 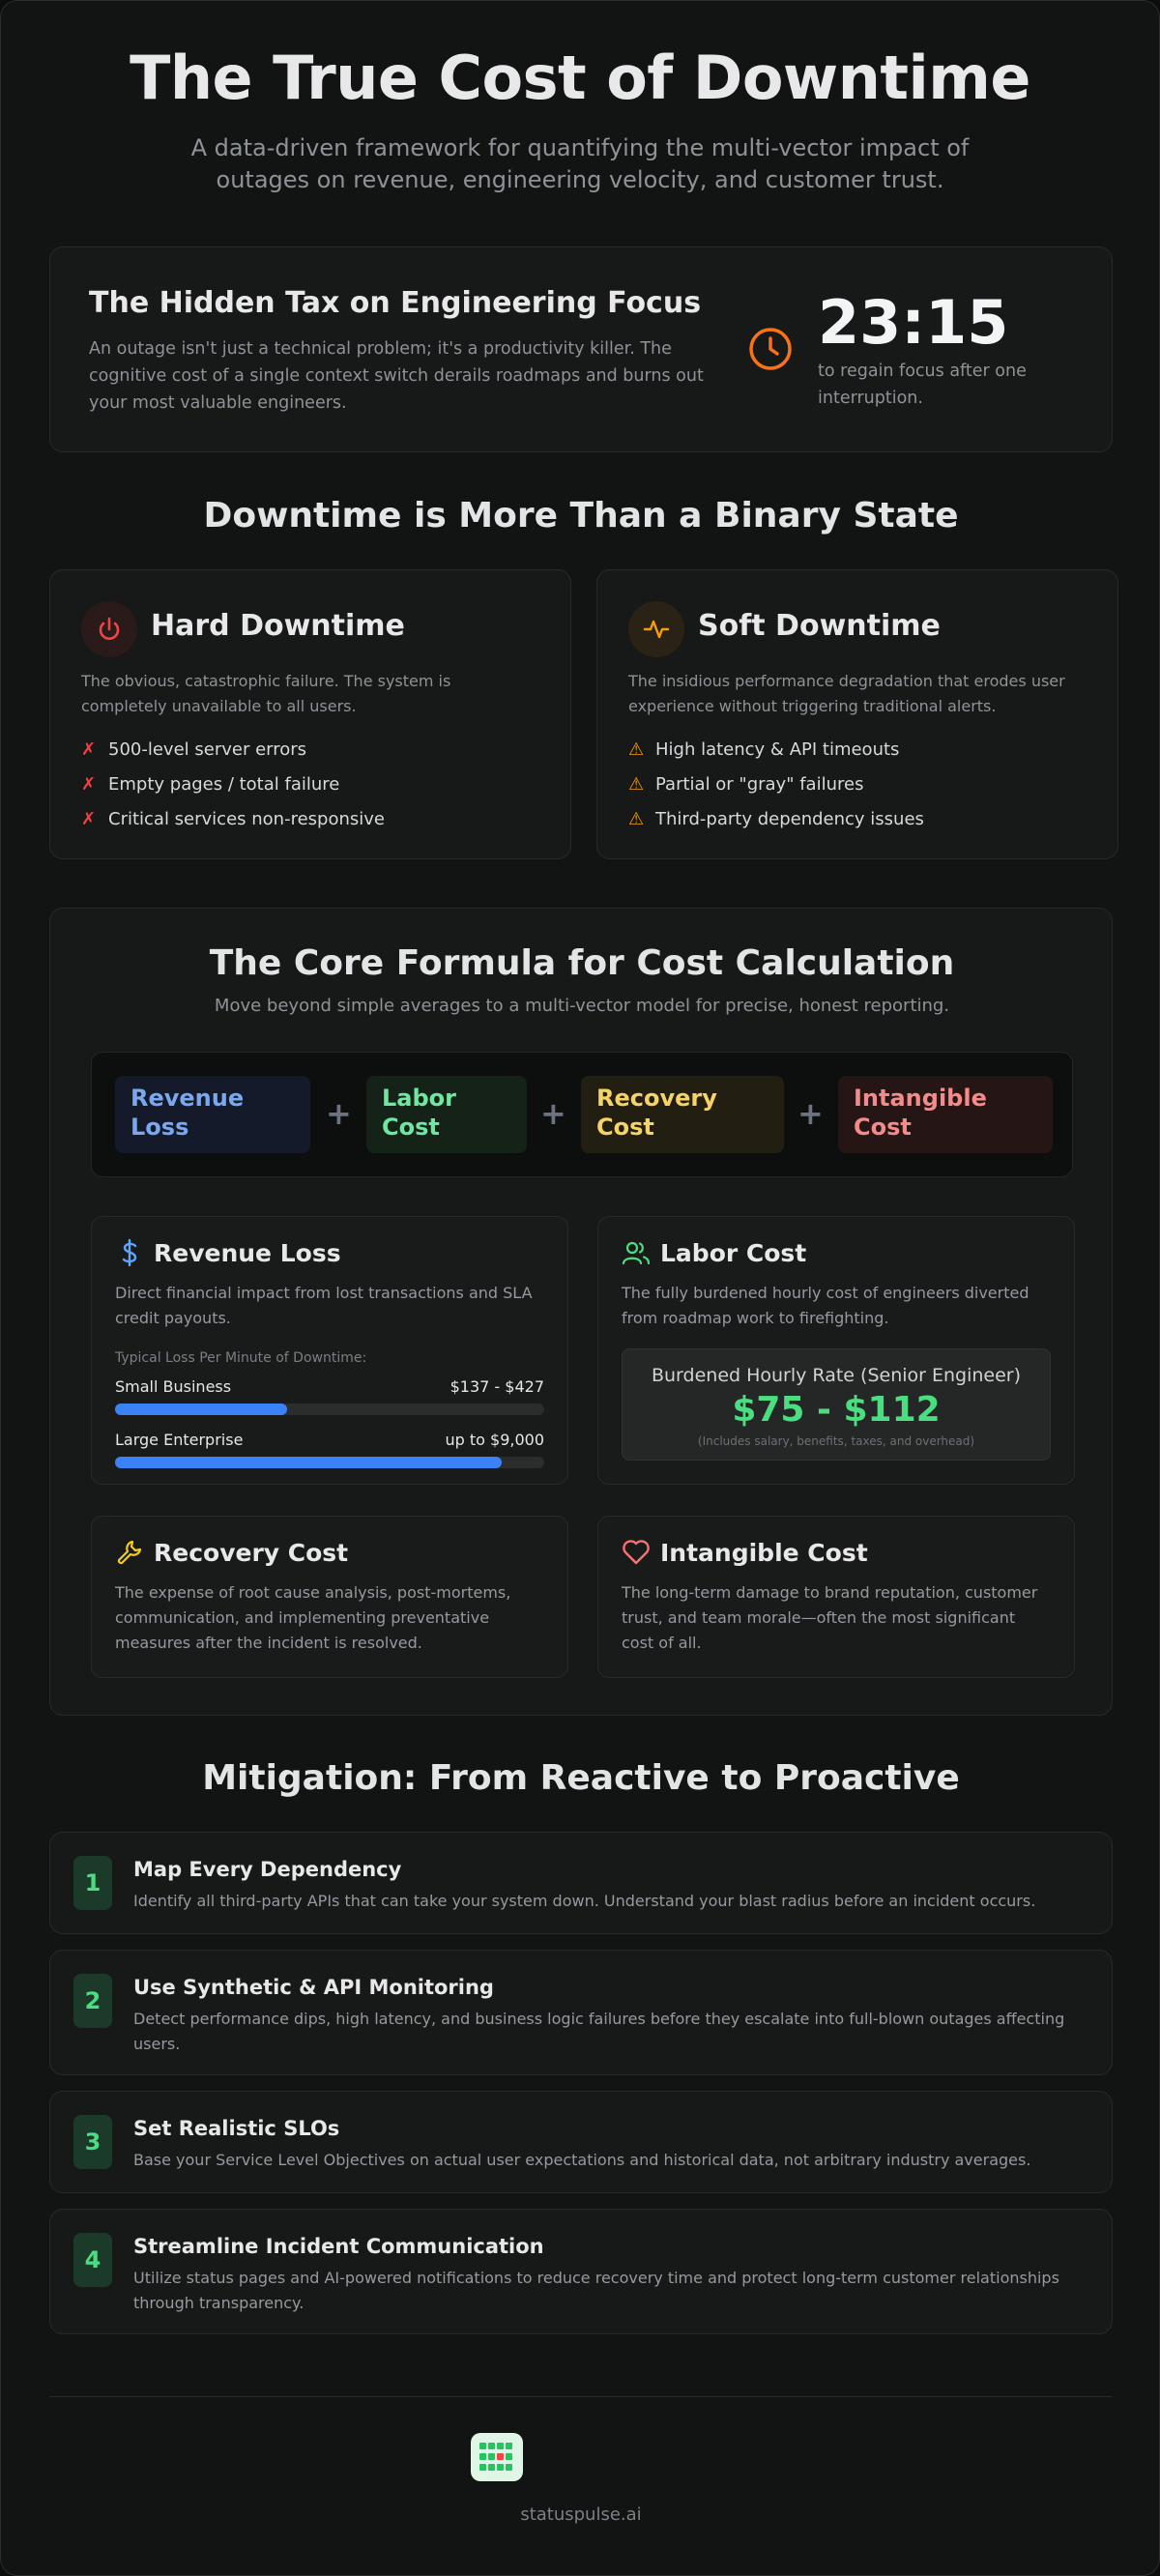 What do you see at coordinates (581, 2396) in the screenshot?
I see `footer-divider` at bounding box center [581, 2396].